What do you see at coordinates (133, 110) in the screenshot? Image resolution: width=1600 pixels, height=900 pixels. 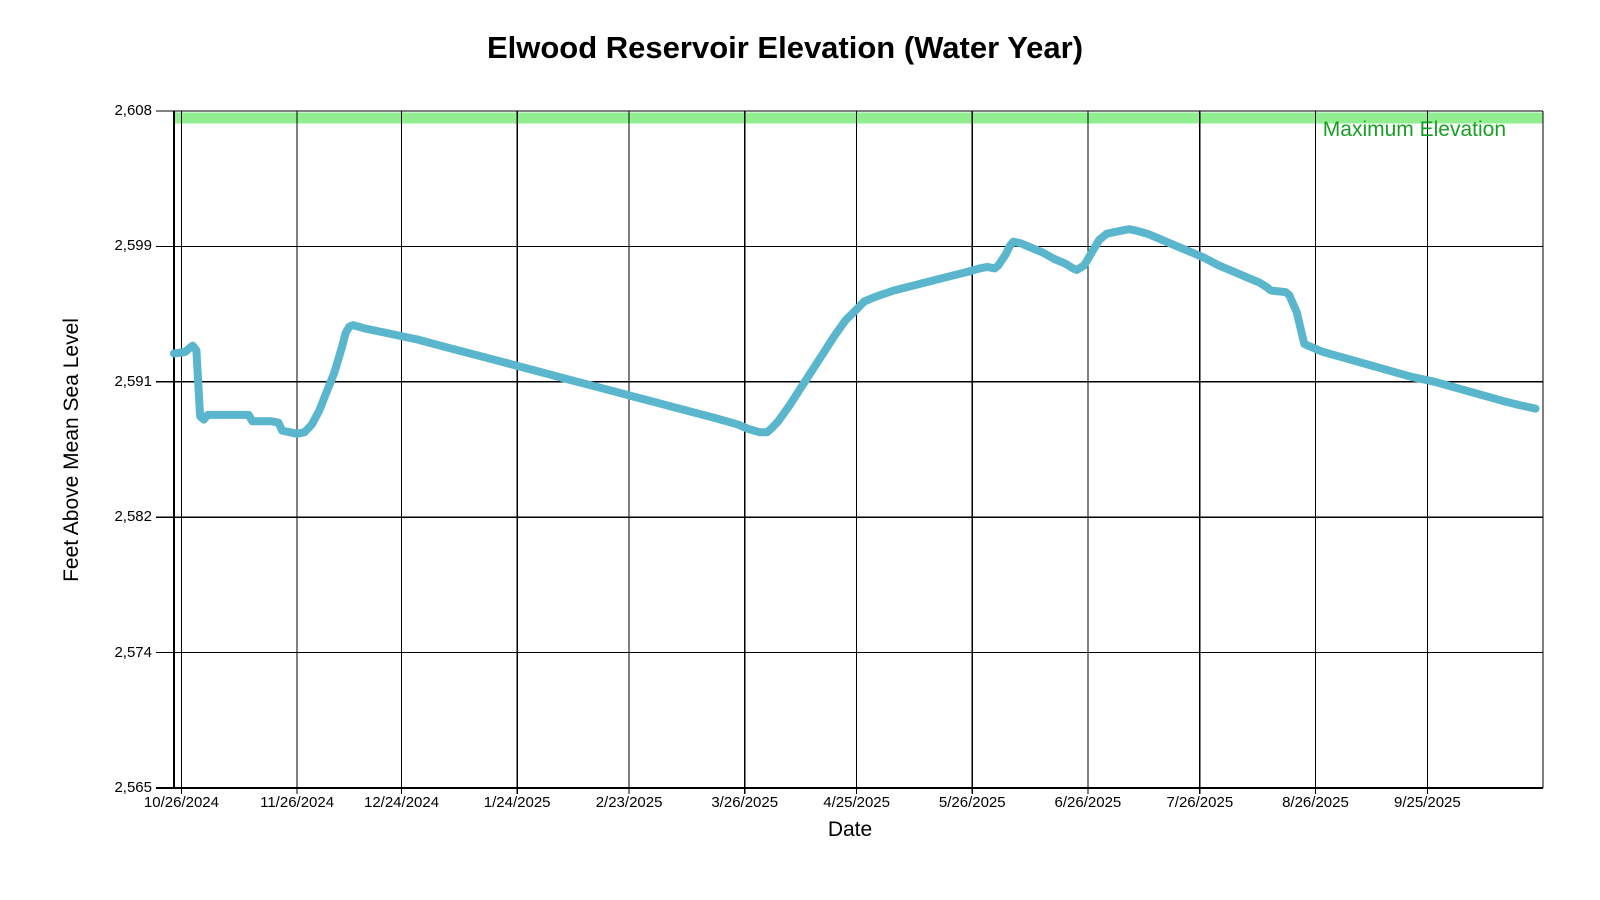 I see `y-tick-label: 2,608` at bounding box center [133, 110].